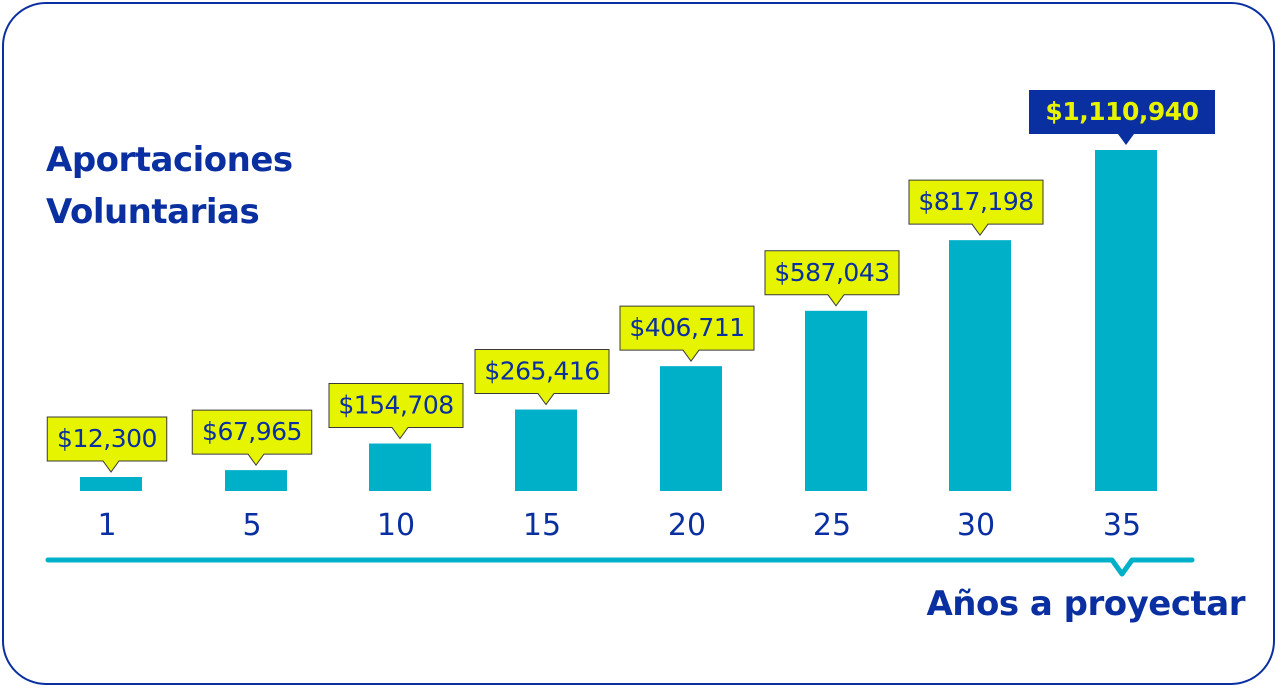 The width and height of the screenshot is (1281, 689). What do you see at coordinates (831, 272) in the screenshot?
I see `data-label: $587,043` at bounding box center [831, 272].